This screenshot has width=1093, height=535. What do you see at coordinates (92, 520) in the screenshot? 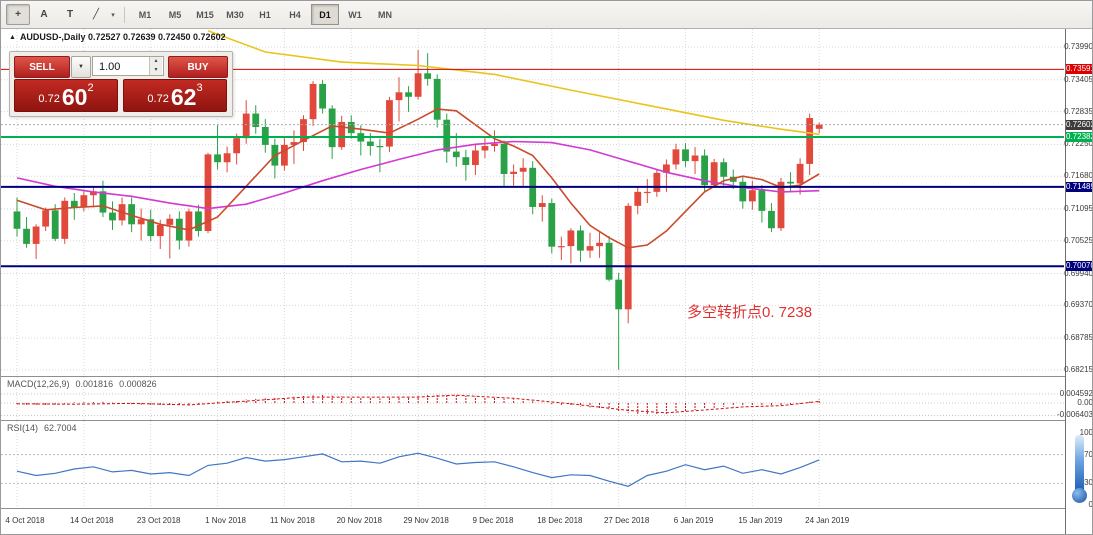
I see `date-axis-label: 14 Oct 2018` at bounding box center [92, 520].